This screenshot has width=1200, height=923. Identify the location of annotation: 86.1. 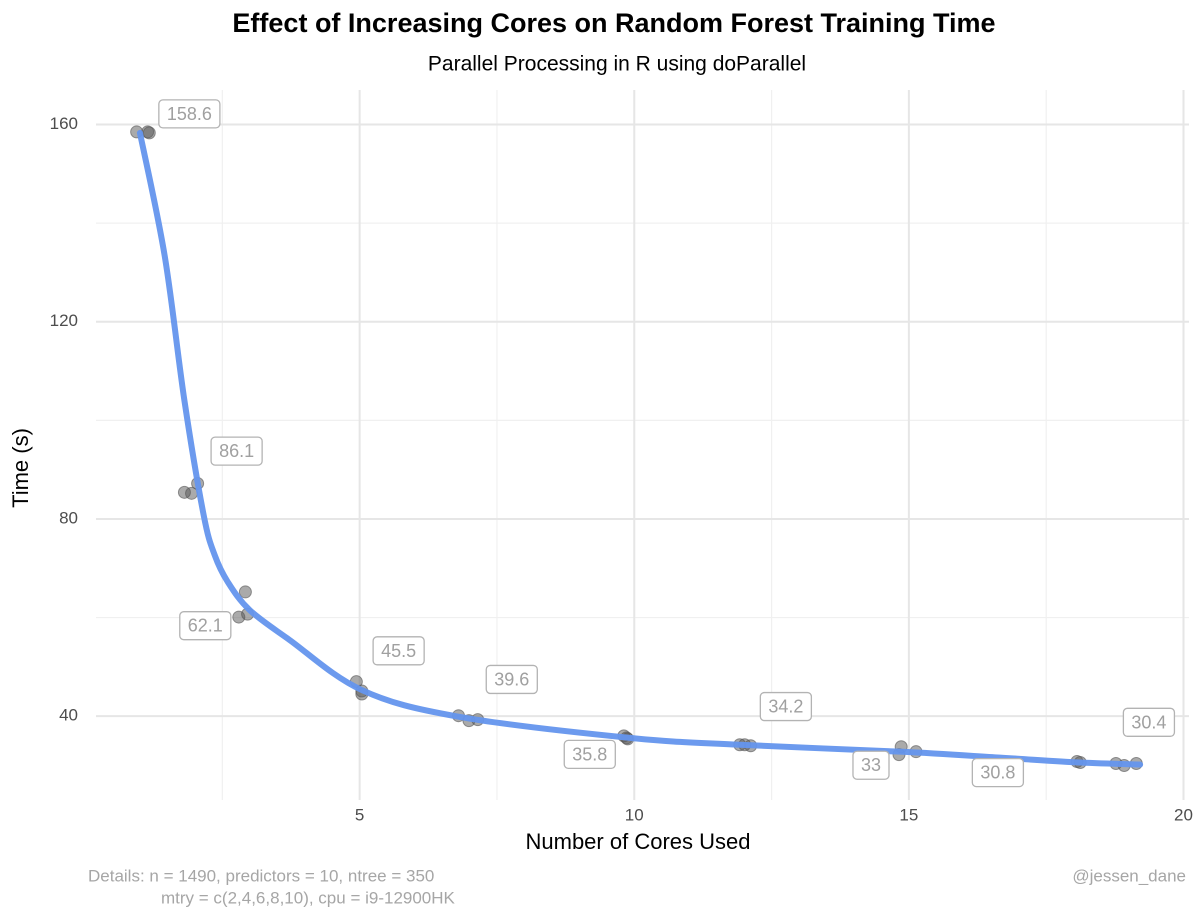
(236, 451).